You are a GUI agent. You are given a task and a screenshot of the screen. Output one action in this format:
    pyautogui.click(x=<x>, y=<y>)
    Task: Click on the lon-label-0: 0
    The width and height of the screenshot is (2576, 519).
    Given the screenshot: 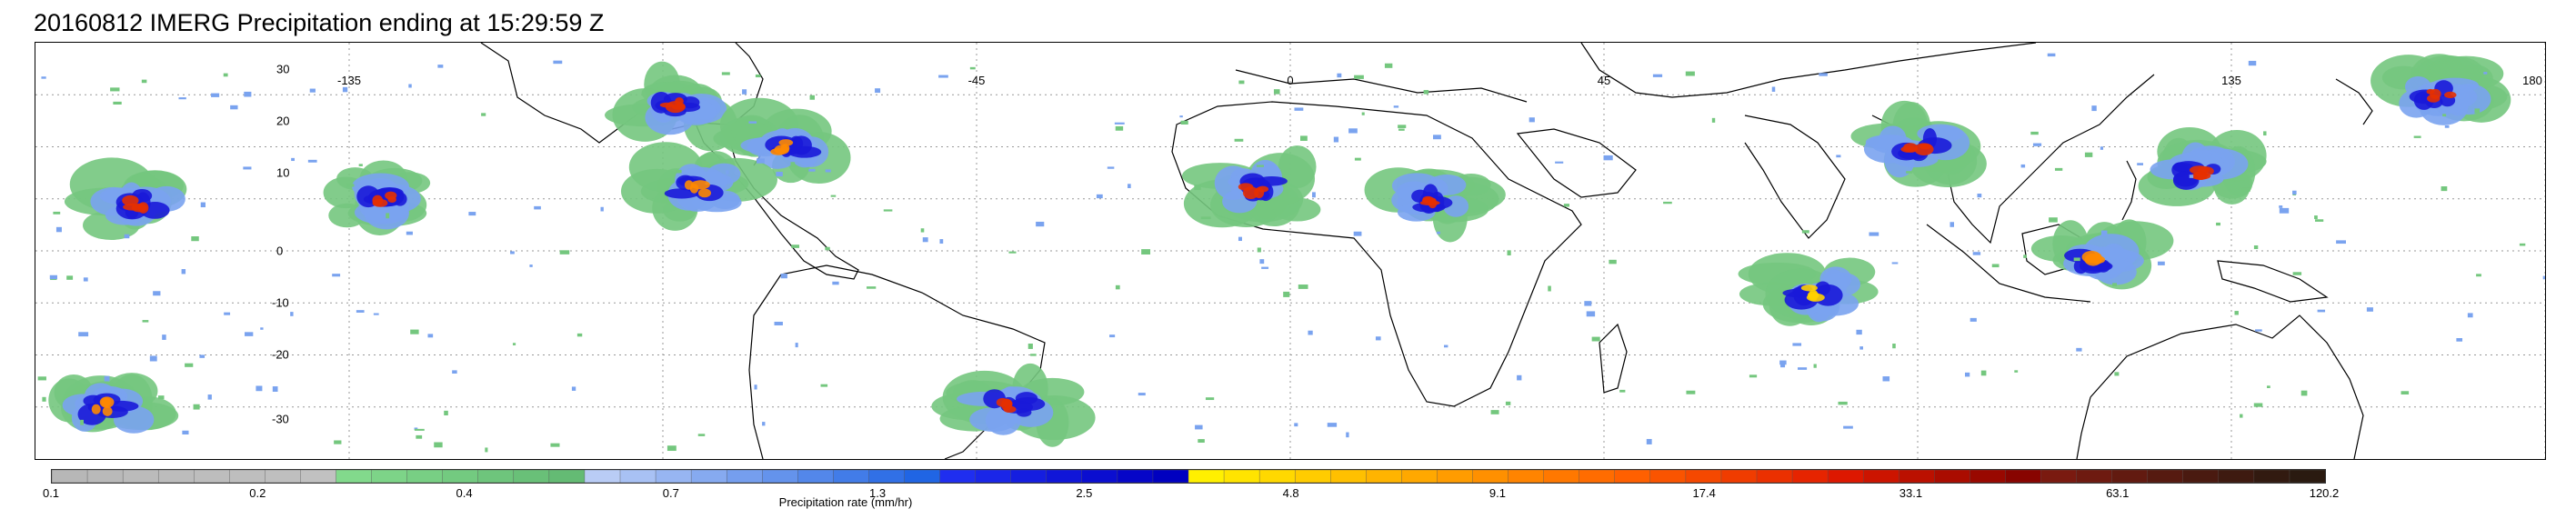 What is the action you would take?
    pyautogui.click(x=1290, y=80)
    